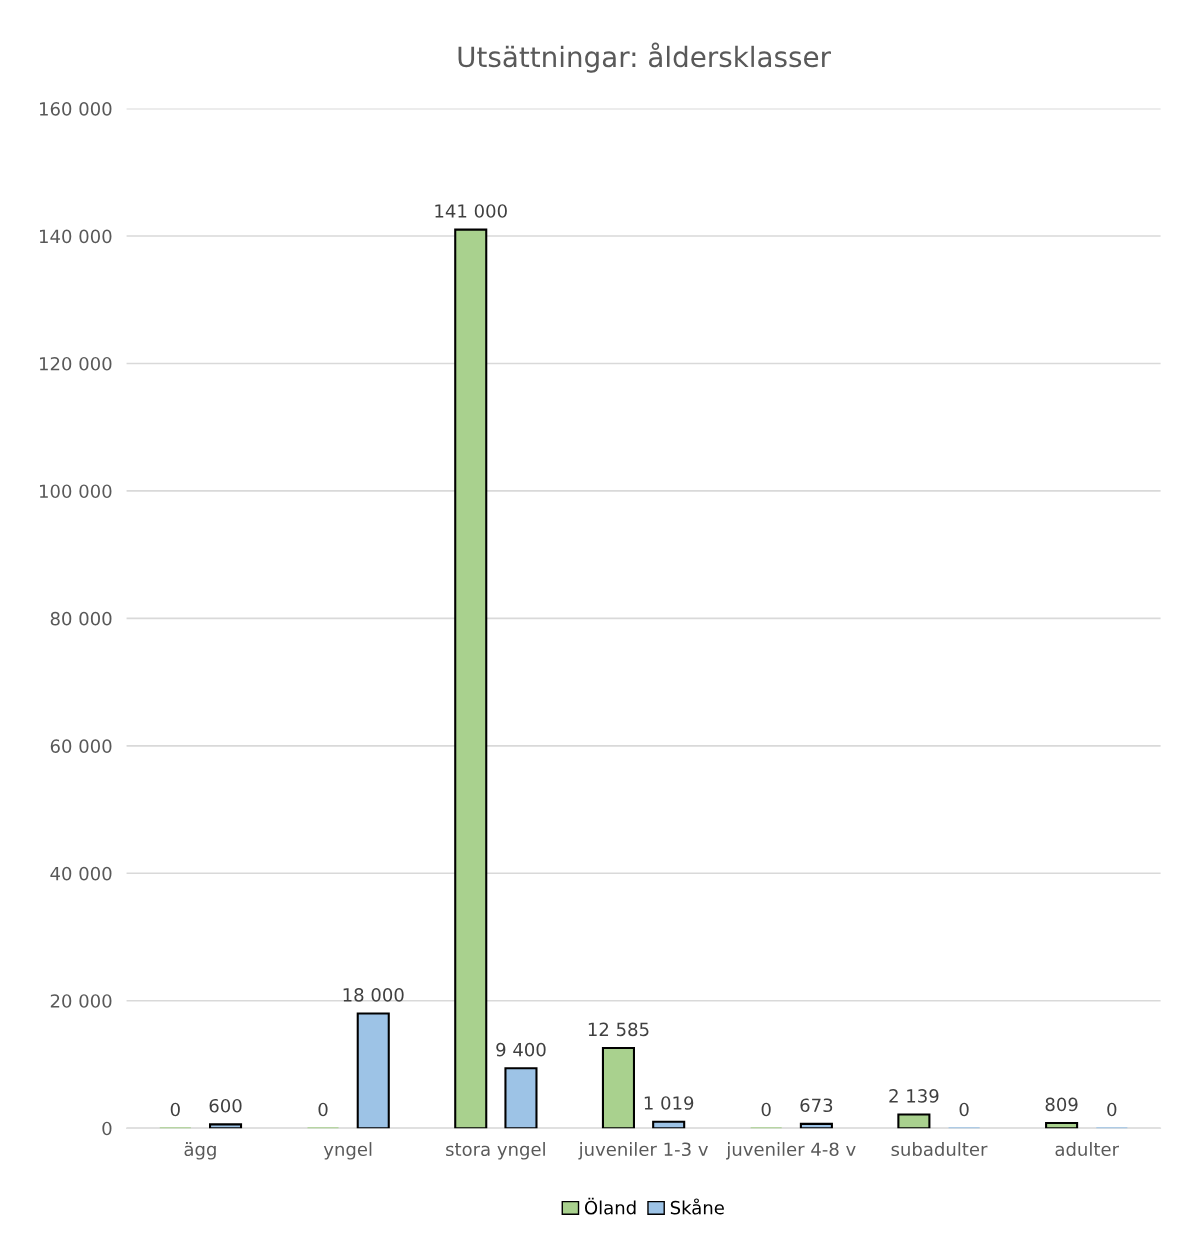 This screenshot has height=1248, width=1194. What do you see at coordinates (939, 1149) in the screenshot?
I see `x-tick-label: subadulter` at bounding box center [939, 1149].